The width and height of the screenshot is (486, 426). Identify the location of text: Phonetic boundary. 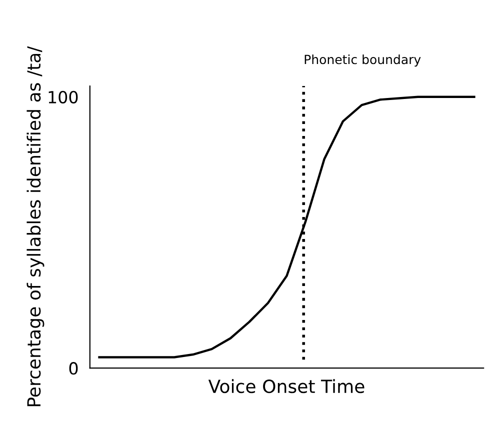
(362, 60).